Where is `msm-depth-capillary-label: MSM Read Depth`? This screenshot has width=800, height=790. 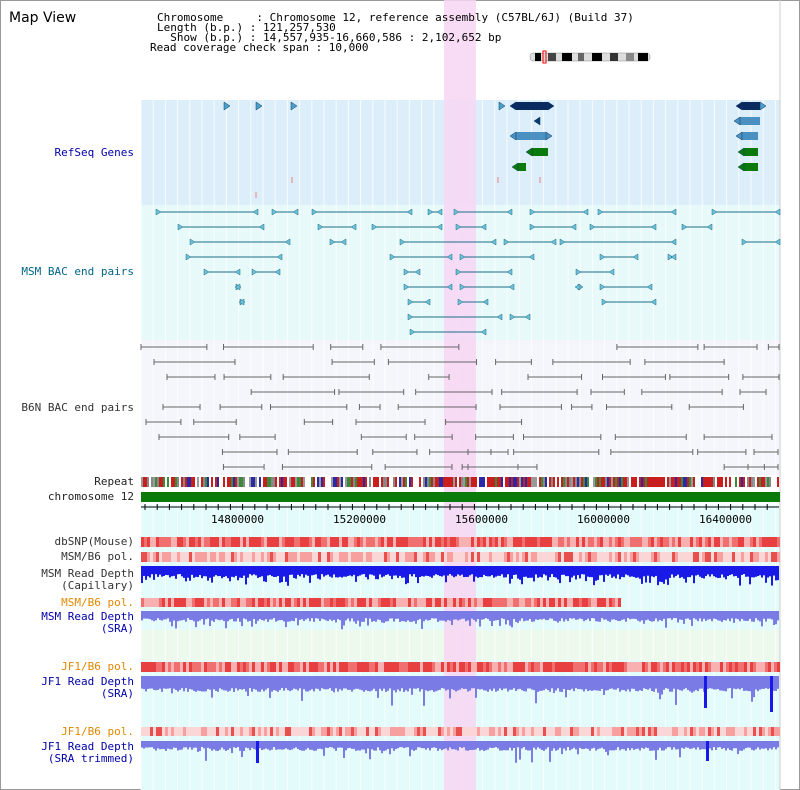 msm-depth-capillary-label: MSM Read Depth is located at coordinates (87, 573).